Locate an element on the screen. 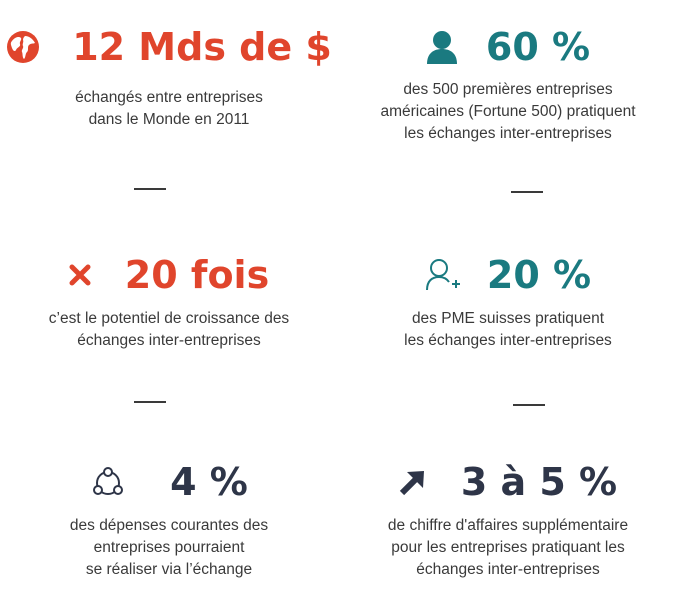 The image size is (677, 601). stat-header: 20 fois is located at coordinates (169, 275).